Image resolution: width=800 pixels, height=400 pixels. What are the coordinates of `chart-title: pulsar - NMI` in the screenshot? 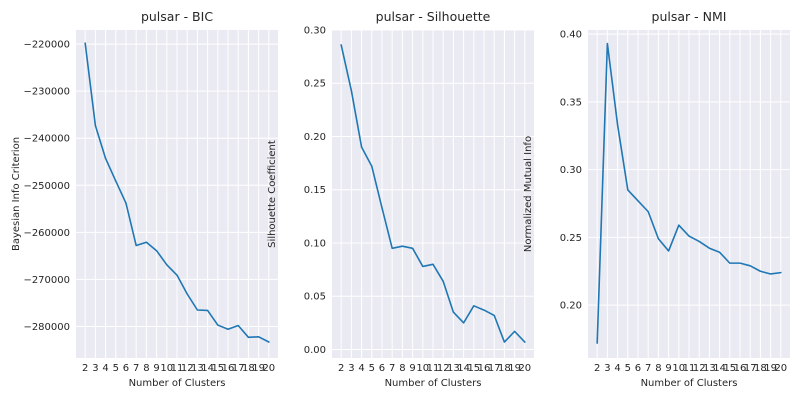 It's located at (689, 16).